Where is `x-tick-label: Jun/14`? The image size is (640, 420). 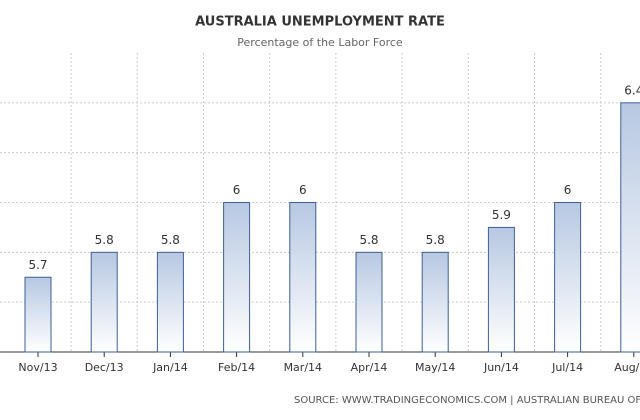 x-tick-label: Jun/14 is located at coordinates (501, 367).